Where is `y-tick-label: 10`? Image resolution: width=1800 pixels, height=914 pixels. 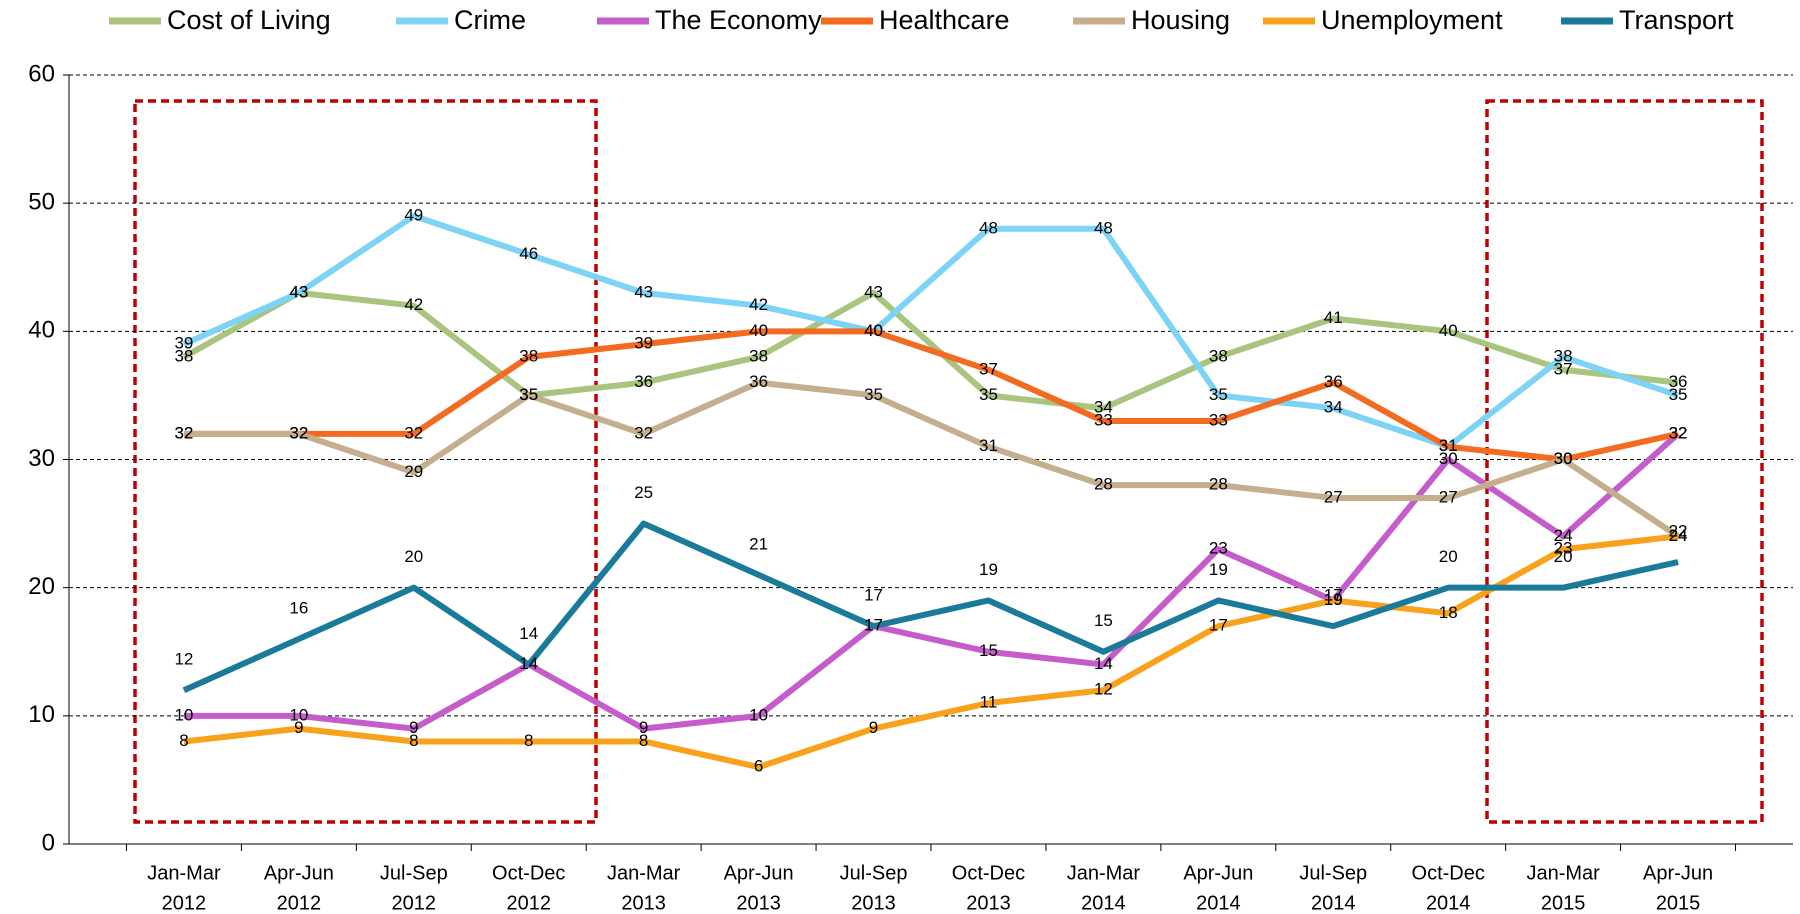 y-tick-label: 10 is located at coordinates (41, 714).